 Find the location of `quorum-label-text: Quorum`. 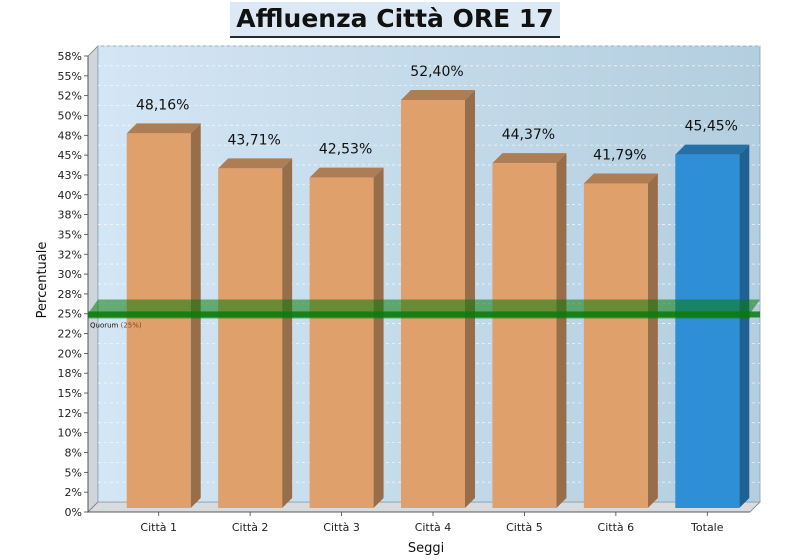

quorum-label-text: Quorum is located at coordinates (104, 325).